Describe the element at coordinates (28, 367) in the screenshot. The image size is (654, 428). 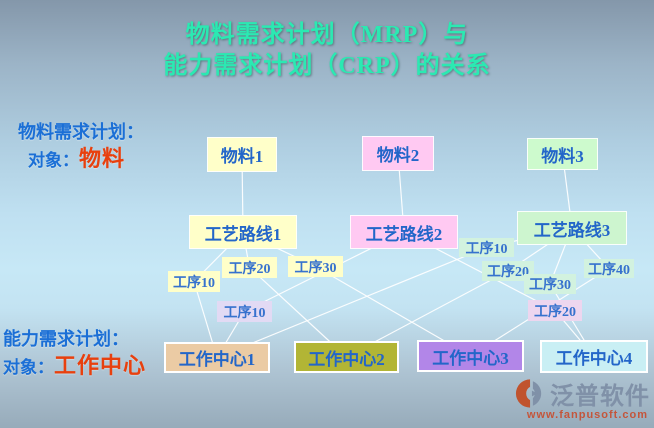
I see `crp-object-prefix: 对象：` at that location.